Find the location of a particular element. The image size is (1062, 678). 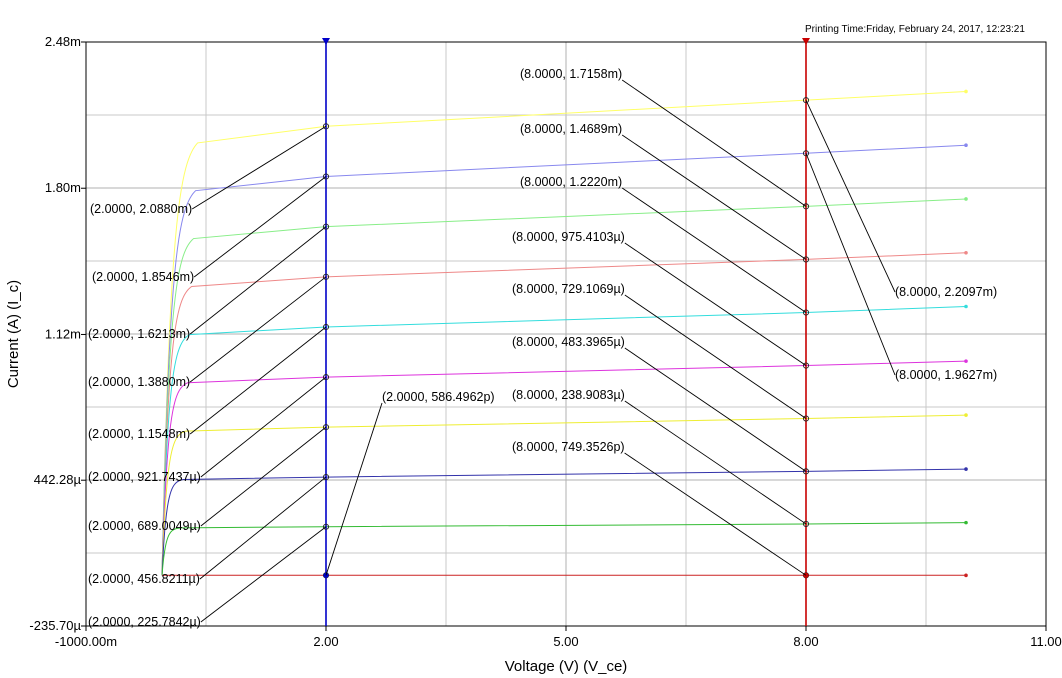

x-tick-label: -1000.00m is located at coordinates (86, 641).